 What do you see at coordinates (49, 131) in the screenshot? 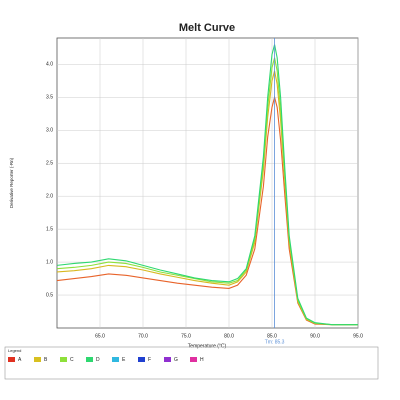
I see `y-tick-label: 3.0` at bounding box center [49, 131].